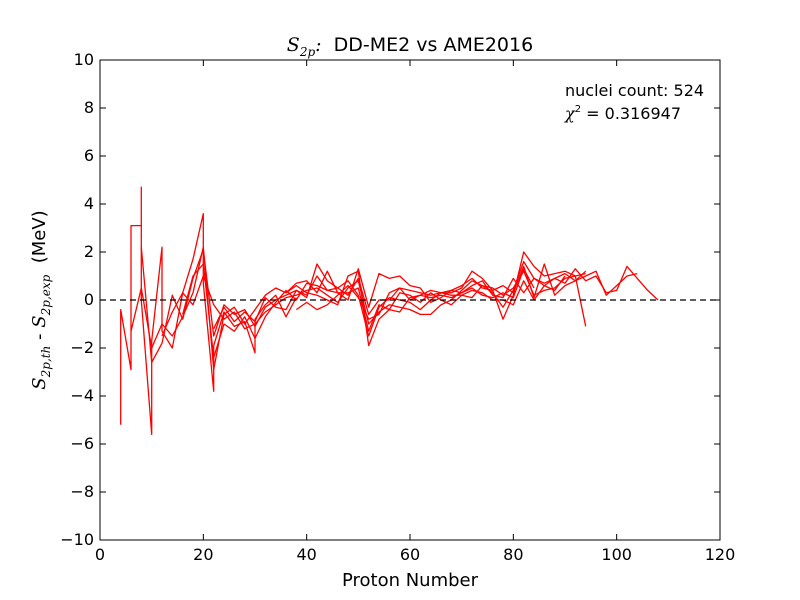 The image size is (800, 600). I want to click on y-tick-label: −8, so click(82, 491).